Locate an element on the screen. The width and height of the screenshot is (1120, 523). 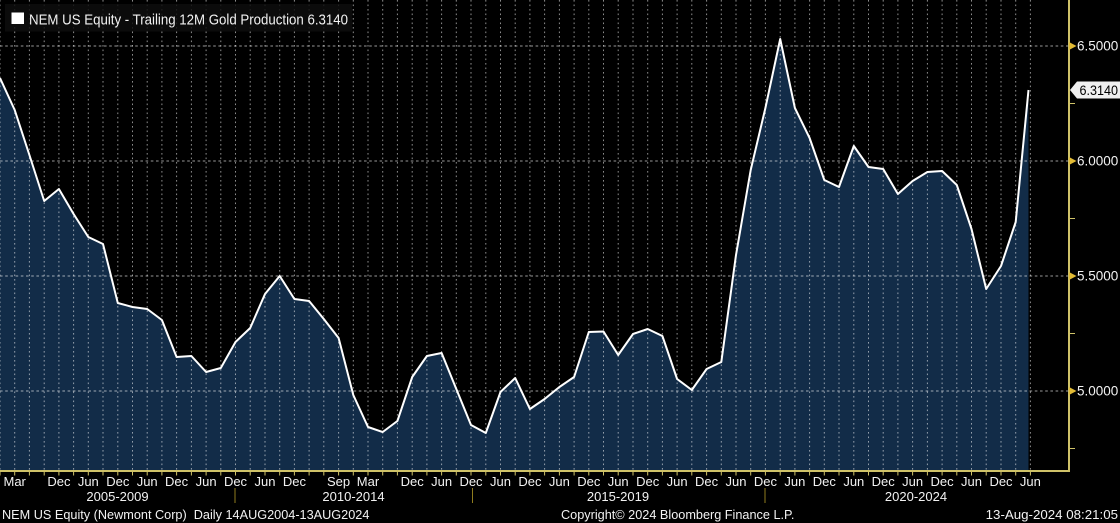
svg-text: 2010-2014 is located at coordinates (353, 496).